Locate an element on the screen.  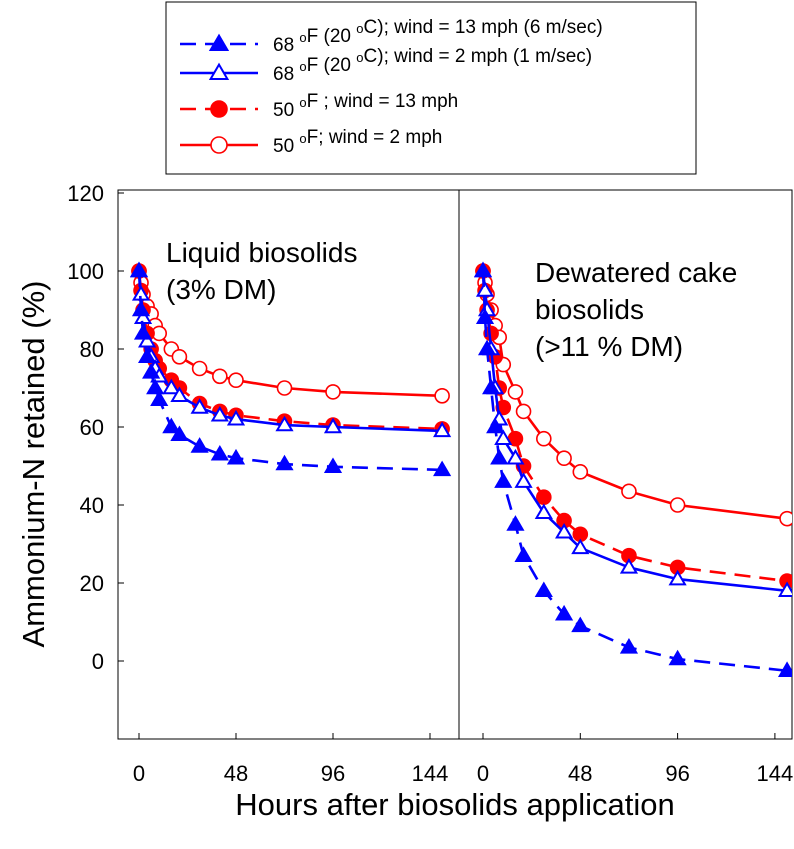
y-axis: 120 100 80 60 40 20 0 is located at coordinates (95, 427).